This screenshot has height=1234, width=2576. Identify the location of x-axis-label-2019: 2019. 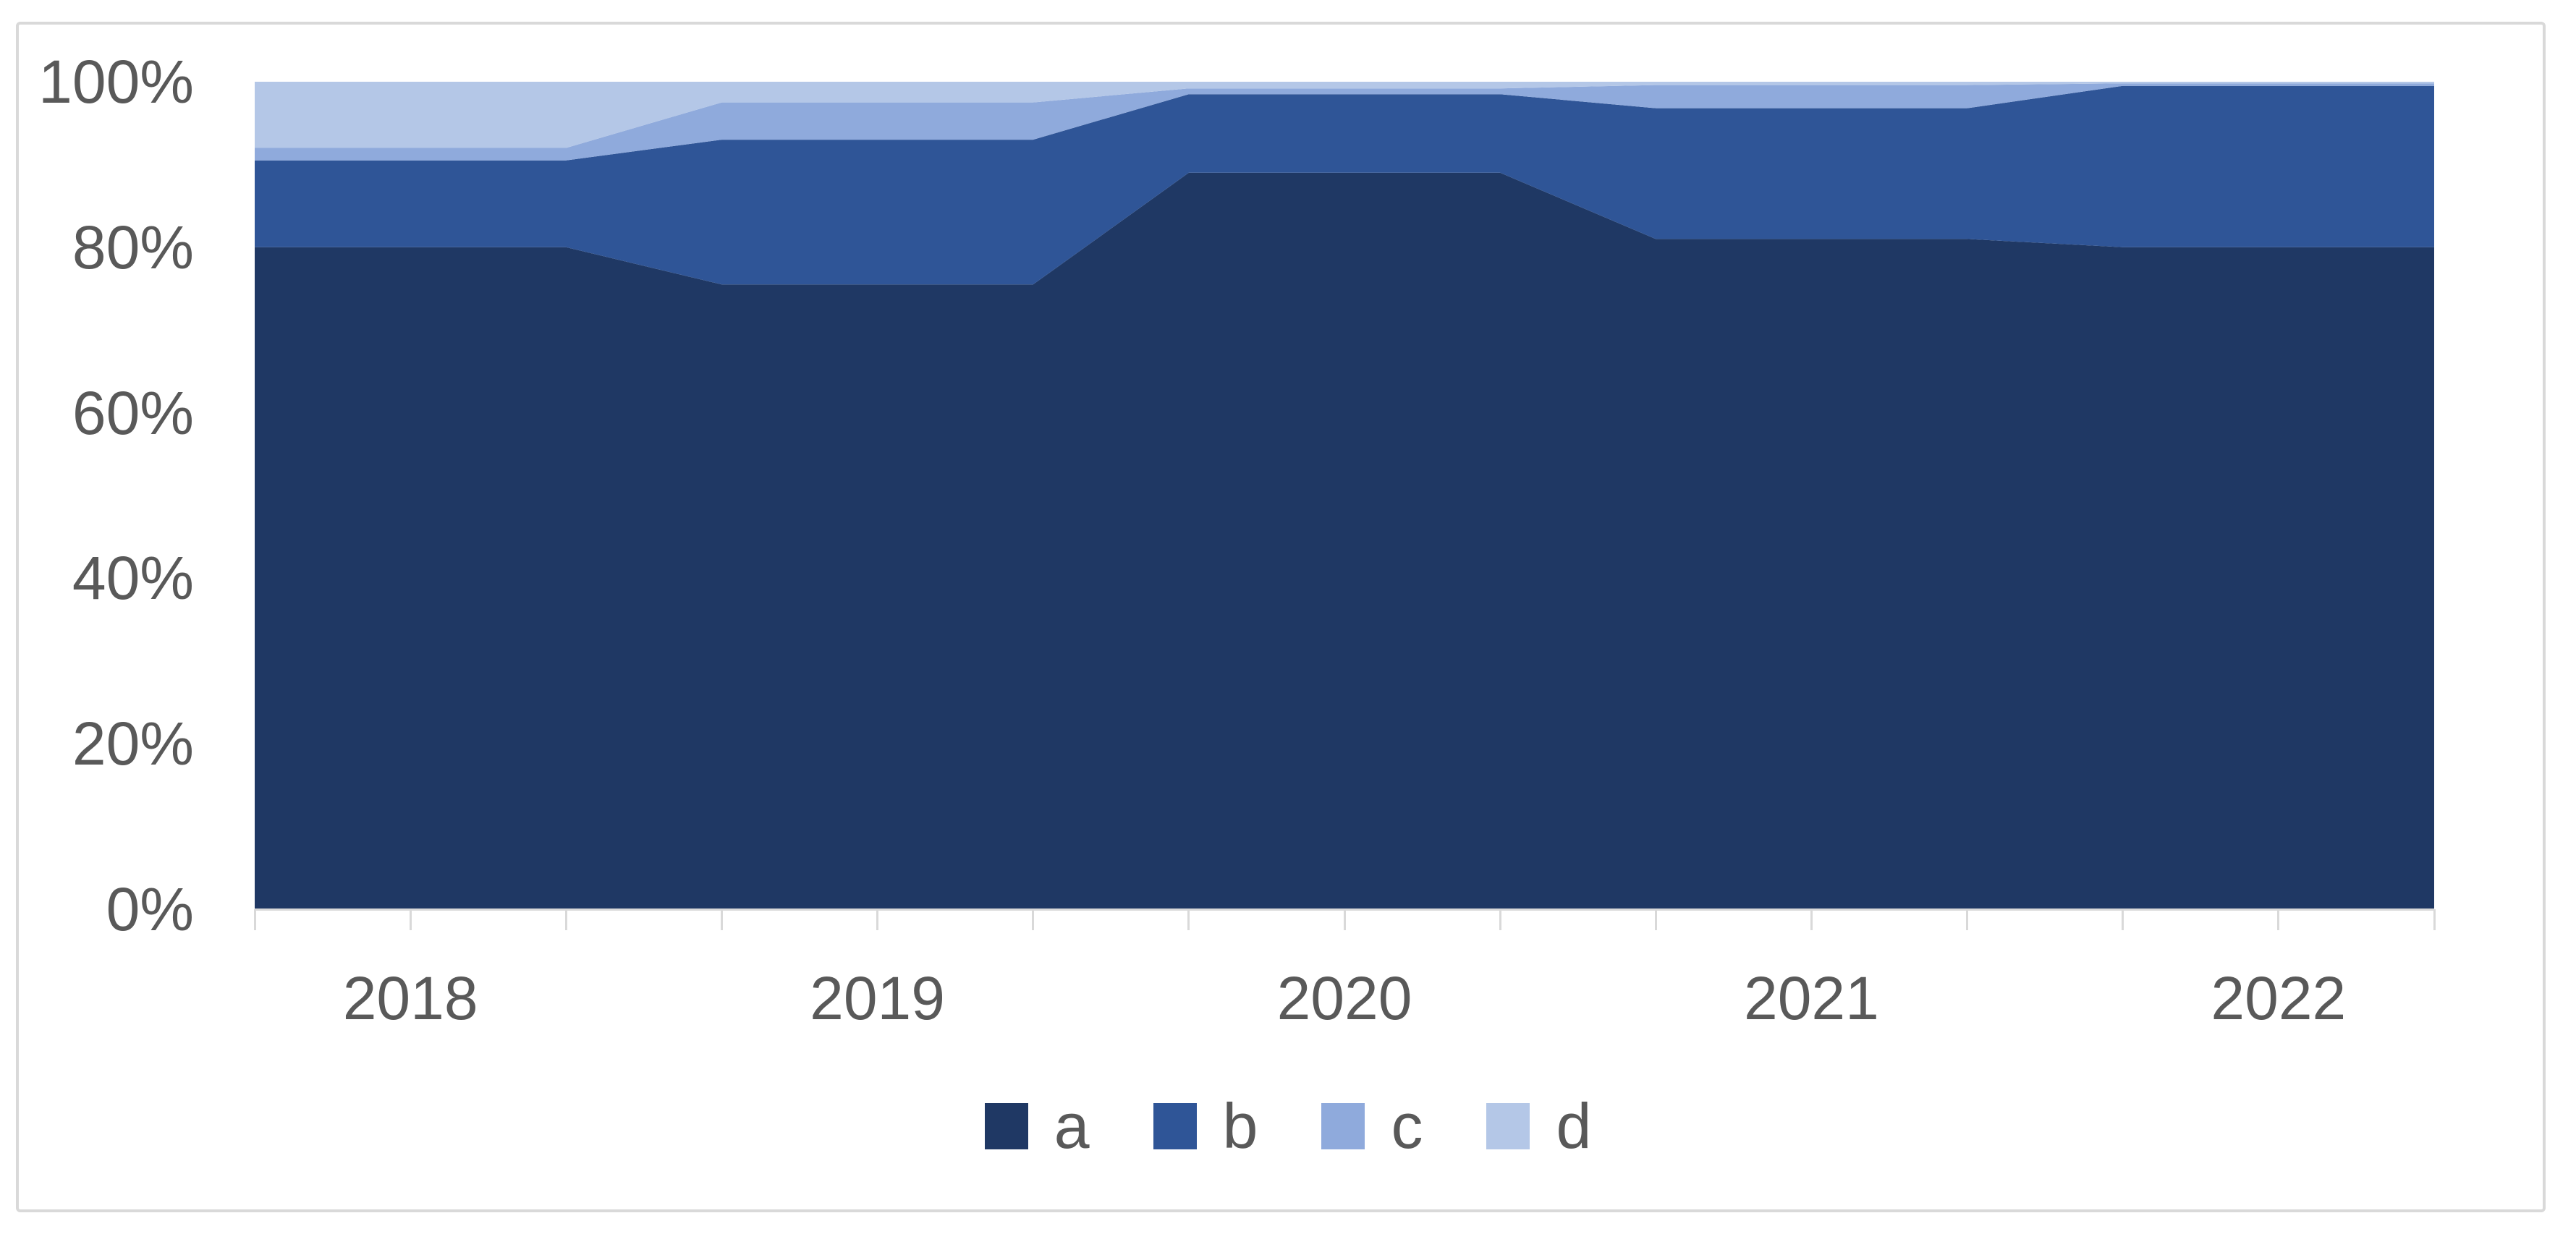
(877, 998).